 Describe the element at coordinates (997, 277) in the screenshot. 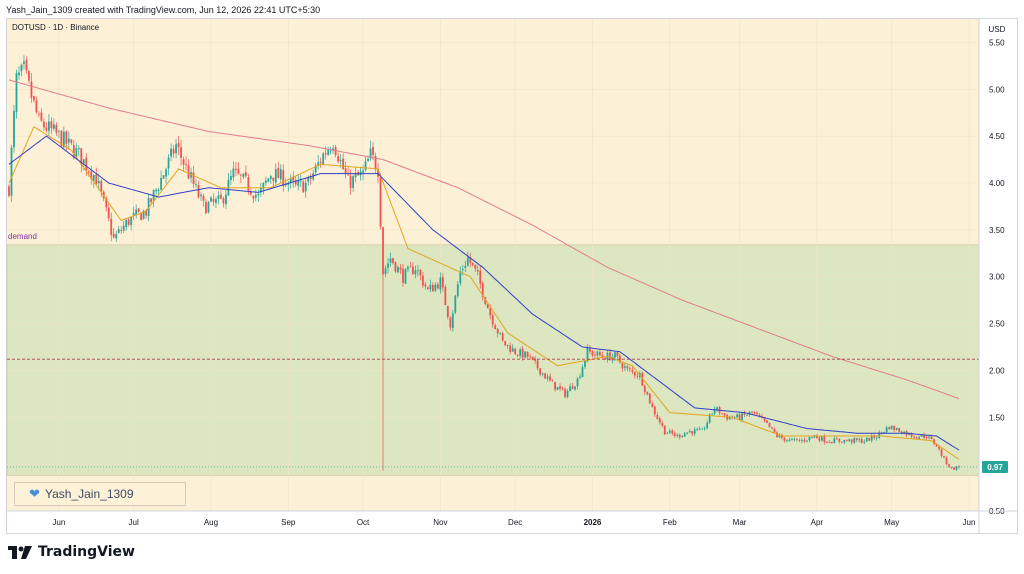

I see `price-tick-label: 3.00` at that location.